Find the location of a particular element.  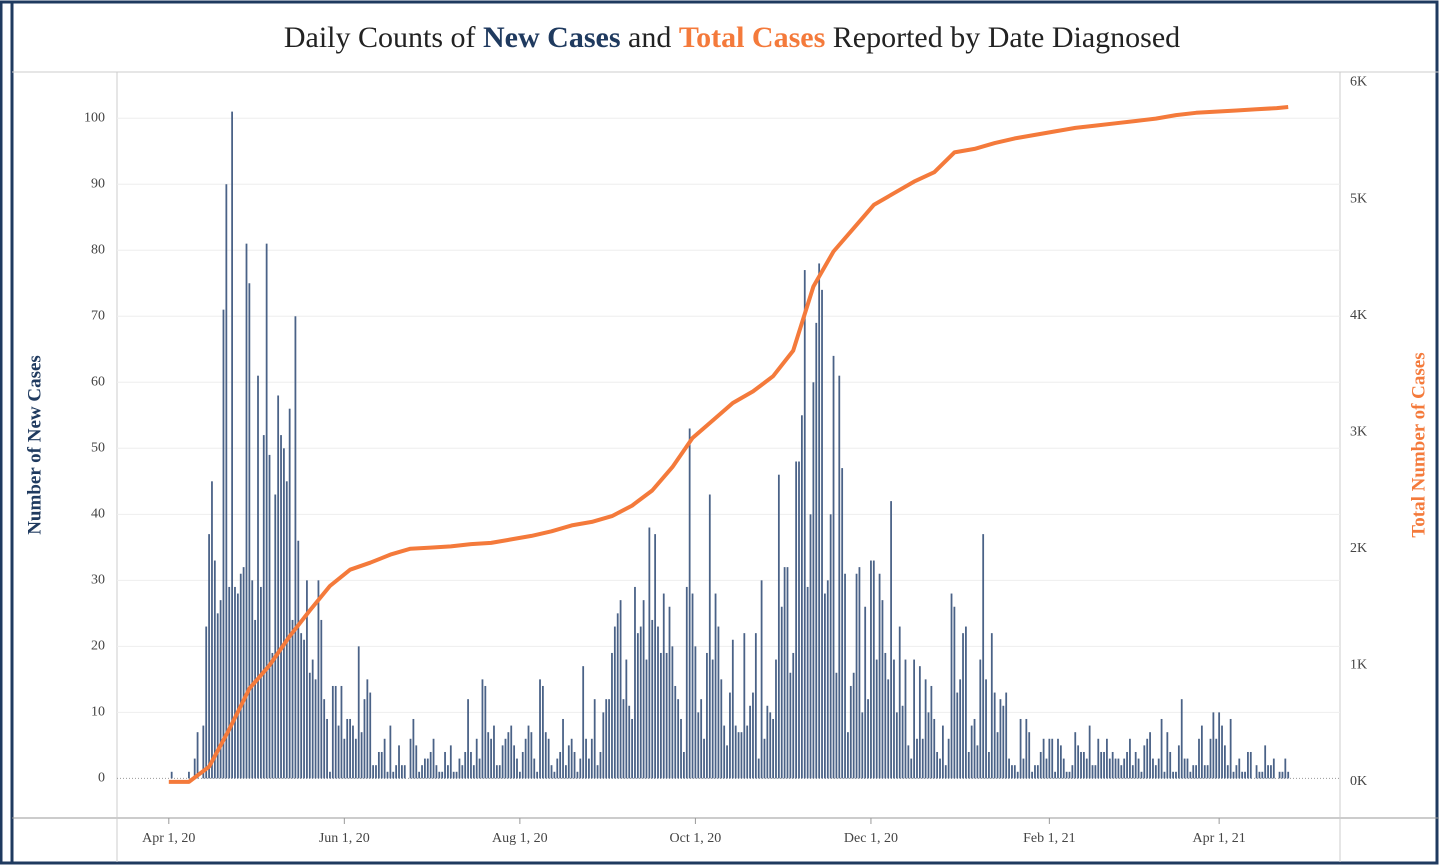

x-tick-label: Feb 1, 21 is located at coordinates (1049, 838).